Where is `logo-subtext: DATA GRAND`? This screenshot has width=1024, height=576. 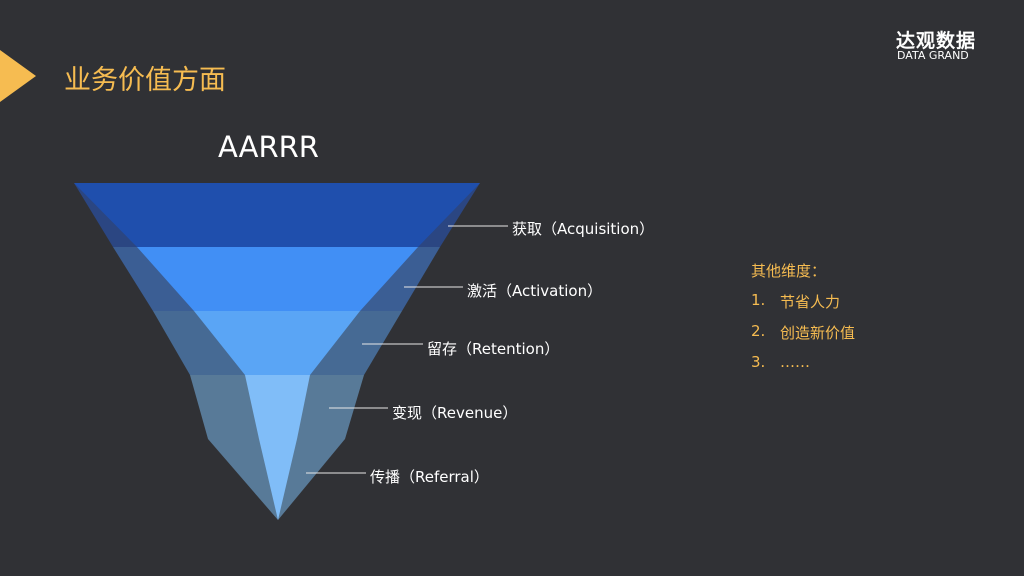 logo-subtext: DATA GRAND is located at coordinates (933, 55).